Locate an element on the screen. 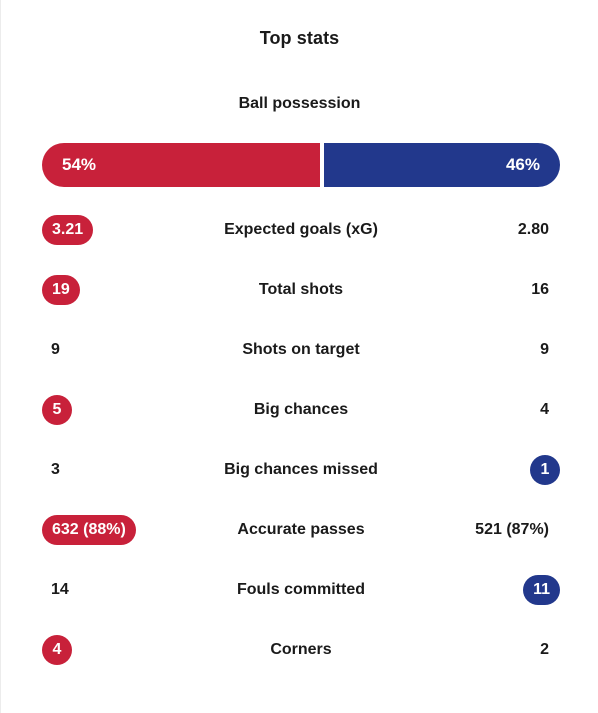  stat-away-value: 2.80 is located at coordinates (533, 229).